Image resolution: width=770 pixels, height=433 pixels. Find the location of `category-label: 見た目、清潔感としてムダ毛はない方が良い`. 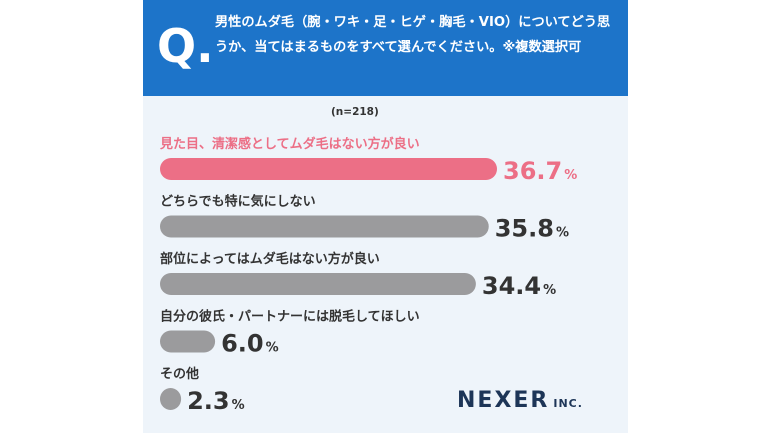

category-label: 見た目、清潔感としてムダ毛はない方が良い is located at coordinates (289, 144).